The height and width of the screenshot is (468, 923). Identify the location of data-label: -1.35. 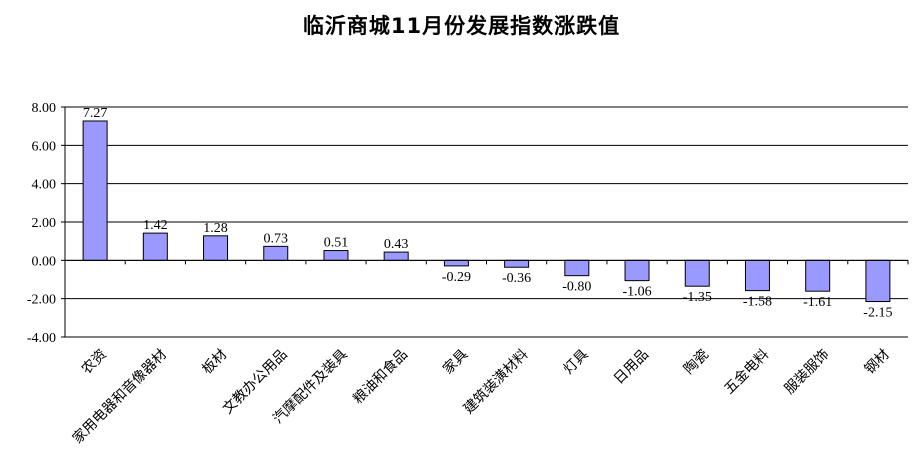
(697, 297).